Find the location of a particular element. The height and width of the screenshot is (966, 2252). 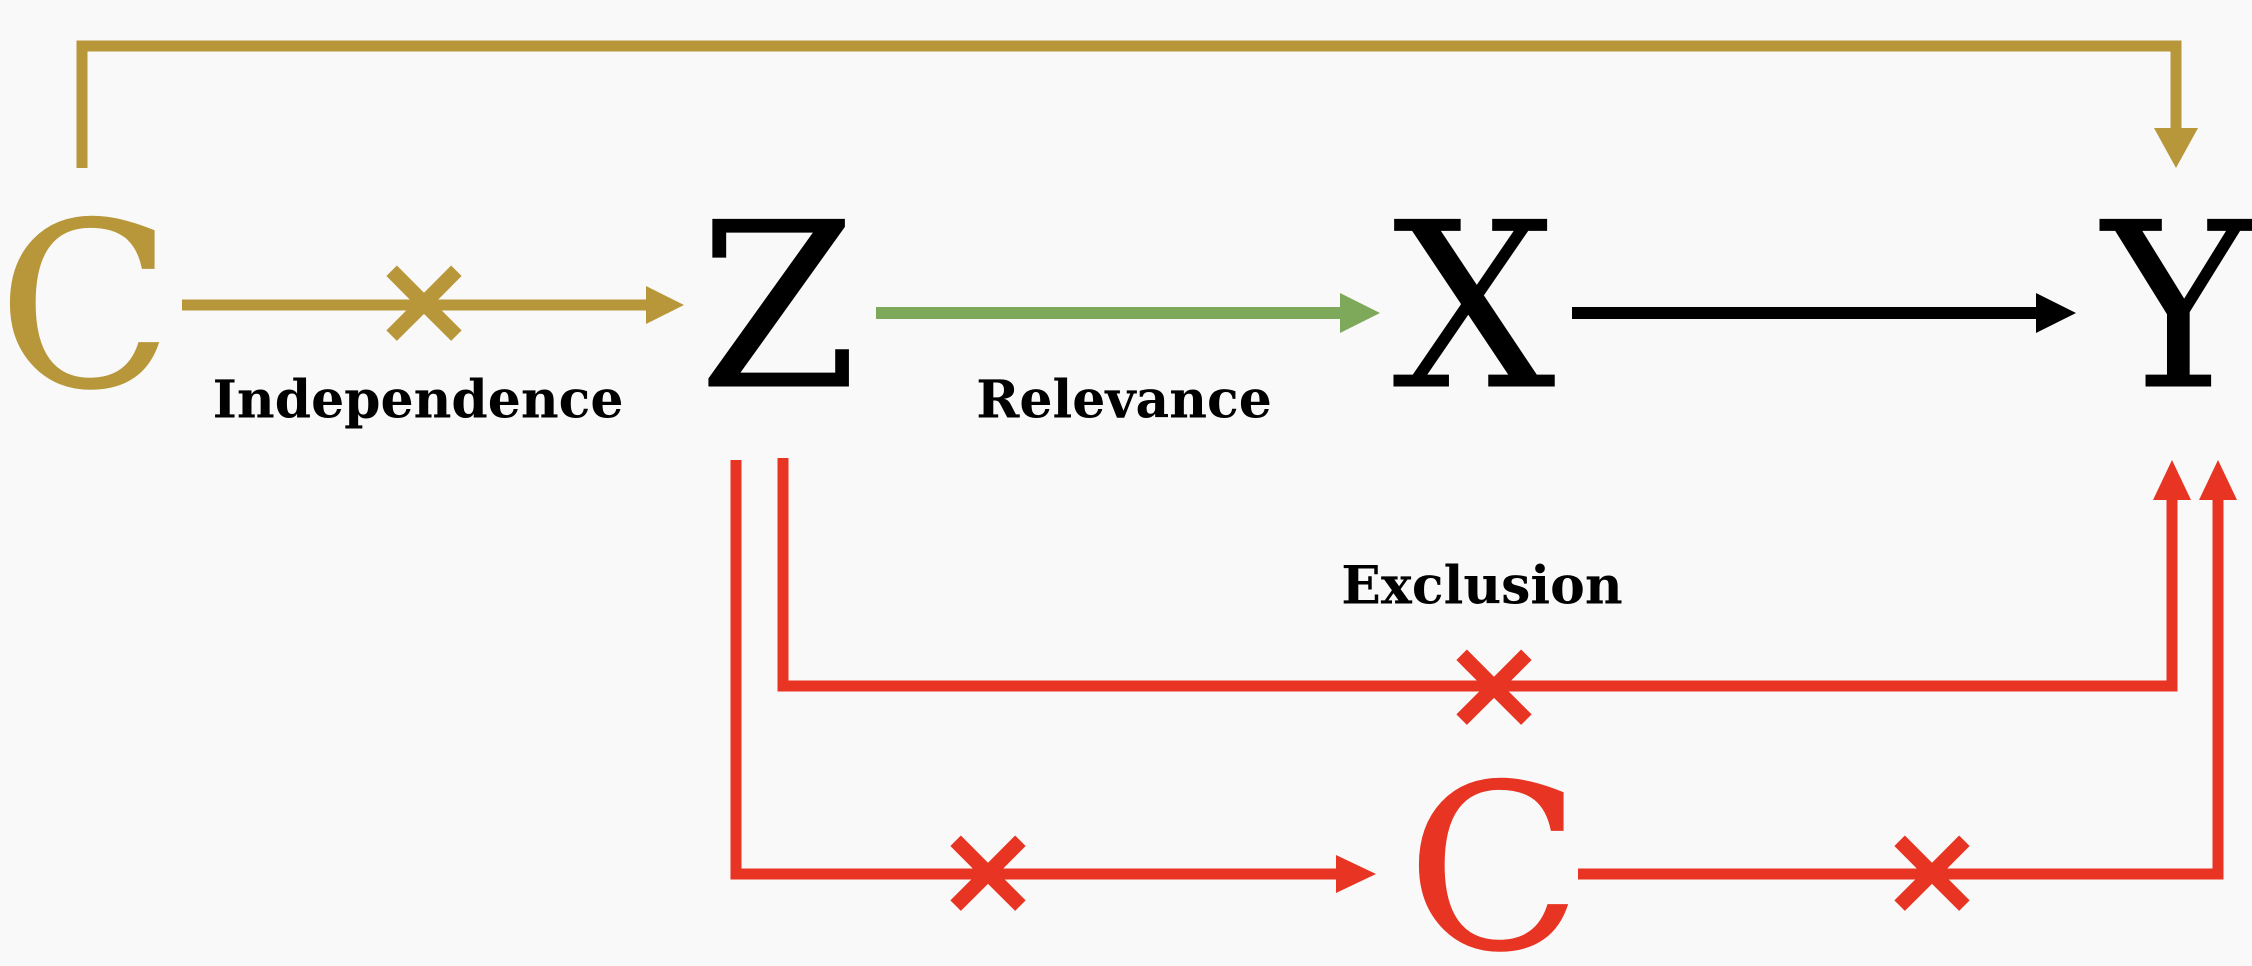

label-relevance: Relevance is located at coordinates (1124, 400).